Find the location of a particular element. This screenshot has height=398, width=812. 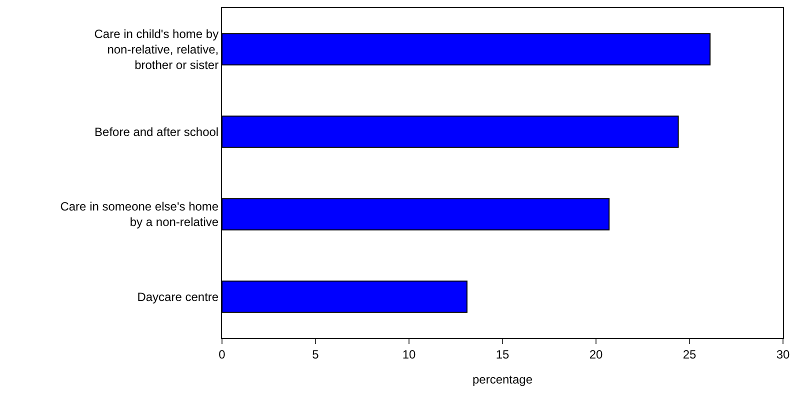

x-tick-label: 10 is located at coordinates (409, 354).